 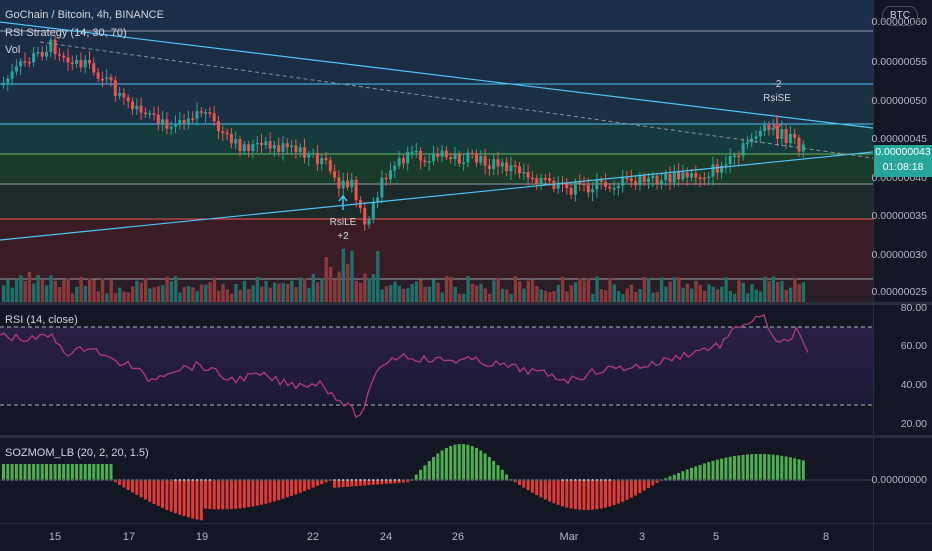 What do you see at coordinates (902, 370) in the screenshot?
I see `rsi-scale: 80.00 60.00 40.00 20.00` at bounding box center [902, 370].